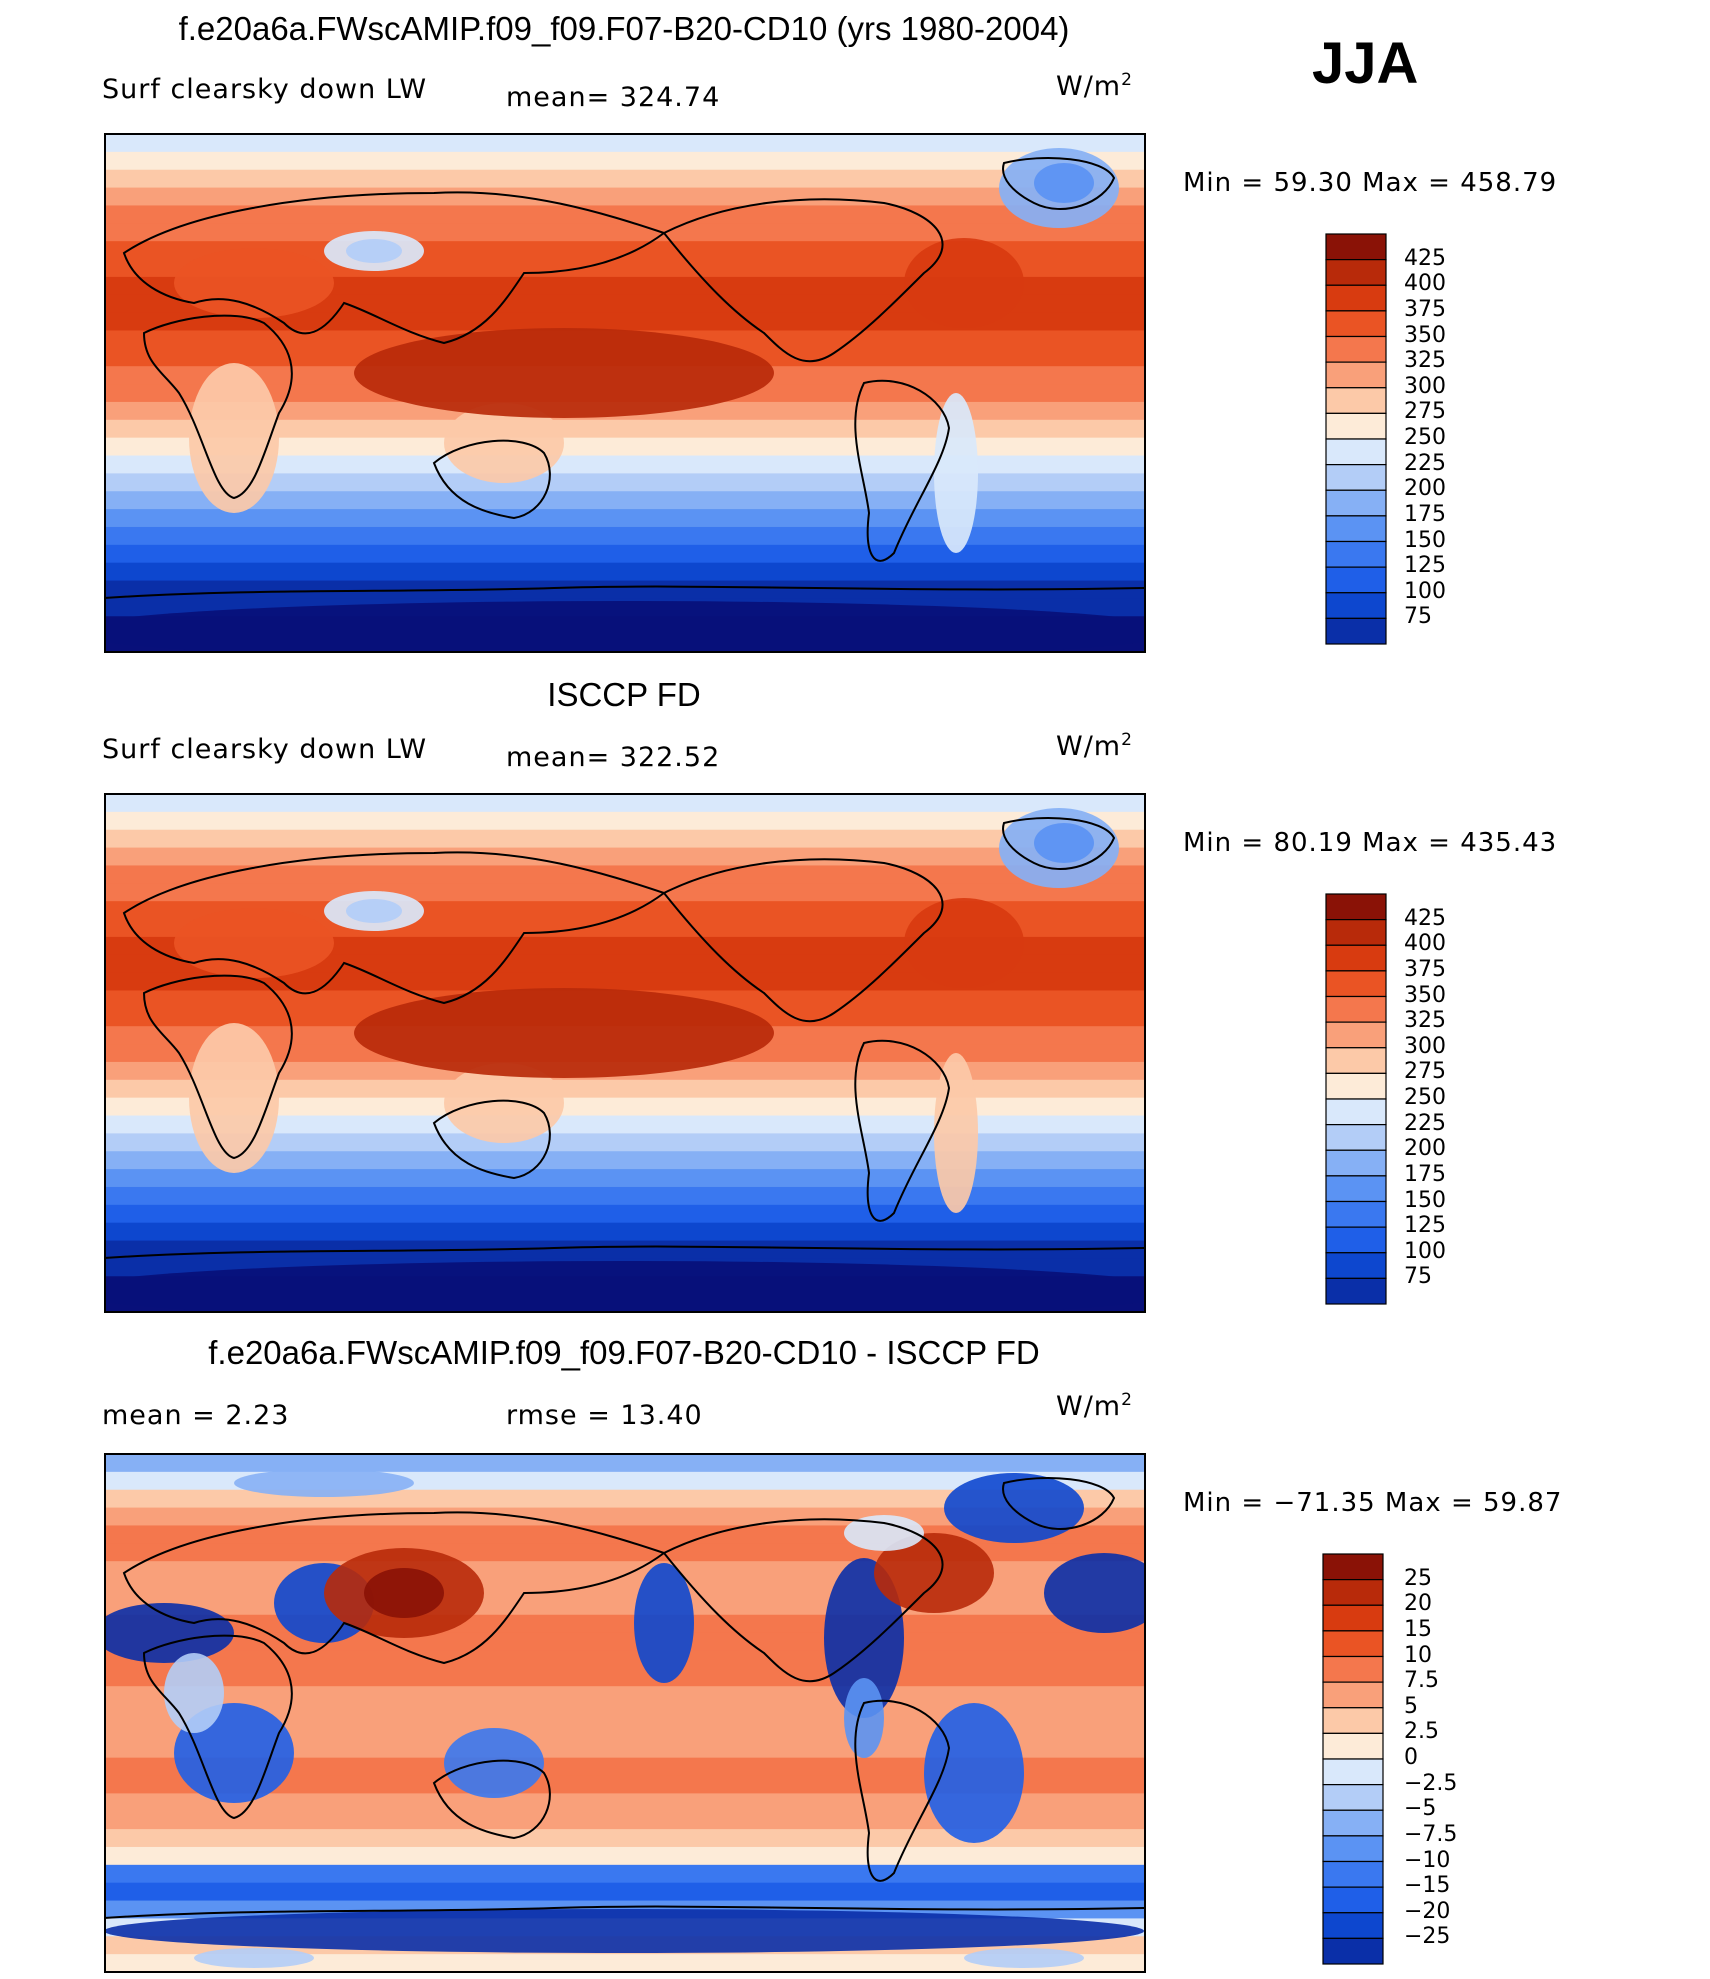  Describe the element at coordinates (613, 757) in the screenshot. I see `panel-2-mean: mean= 322.52` at that location.